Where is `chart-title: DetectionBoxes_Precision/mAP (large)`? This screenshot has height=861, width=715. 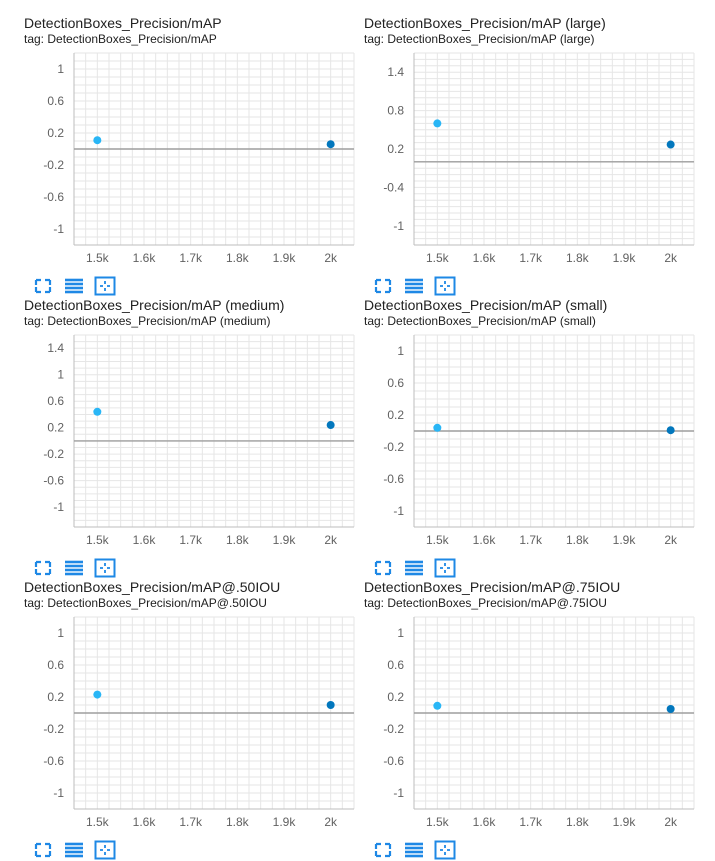
chart-title: DetectionBoxes_Precision/mAP (large) is located at coordinates (485, 23).